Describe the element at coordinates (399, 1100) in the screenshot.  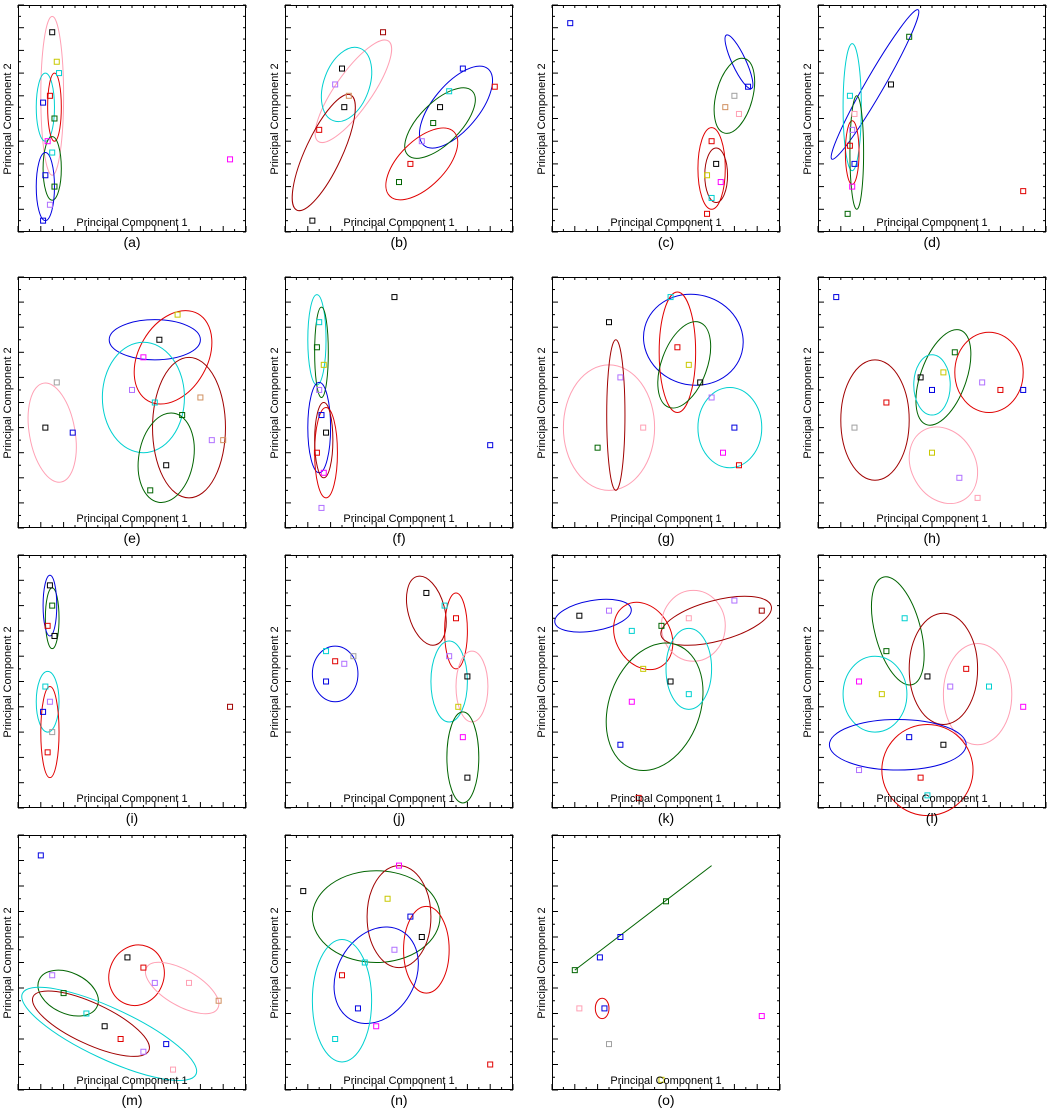
I see `subplot-caption: (n)` at that location.